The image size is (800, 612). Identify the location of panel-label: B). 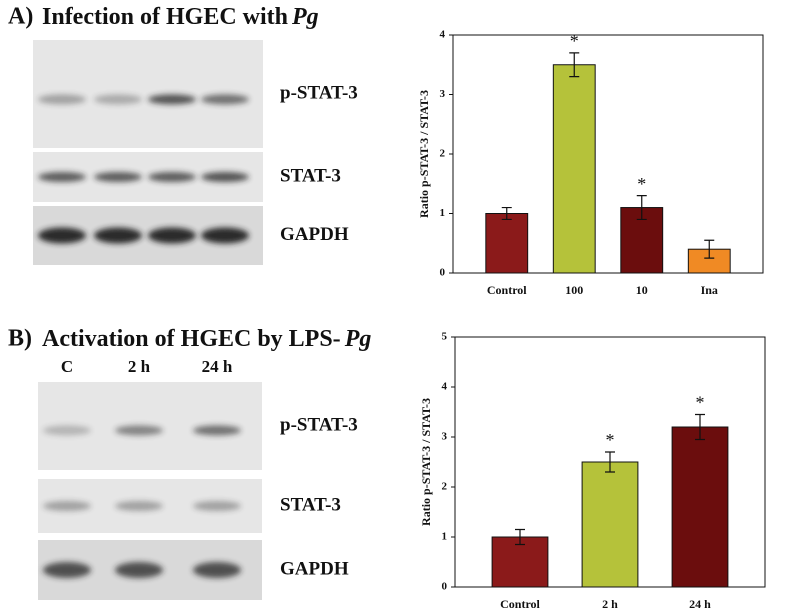
(20, 339).